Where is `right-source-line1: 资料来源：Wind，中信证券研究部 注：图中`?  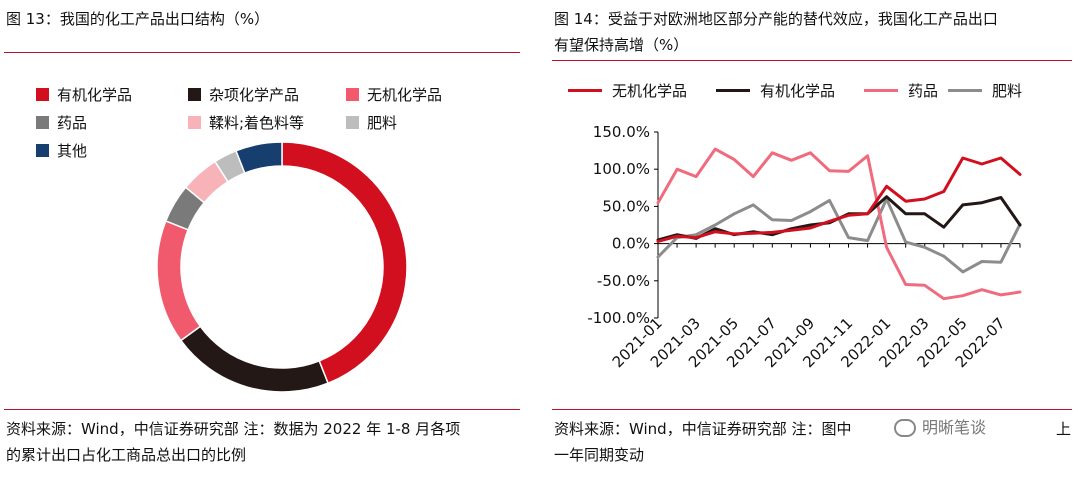
right-source-line1: 资料来源：Wind，中信证券研究部 注：图中 is located at coordinates (703, 429).